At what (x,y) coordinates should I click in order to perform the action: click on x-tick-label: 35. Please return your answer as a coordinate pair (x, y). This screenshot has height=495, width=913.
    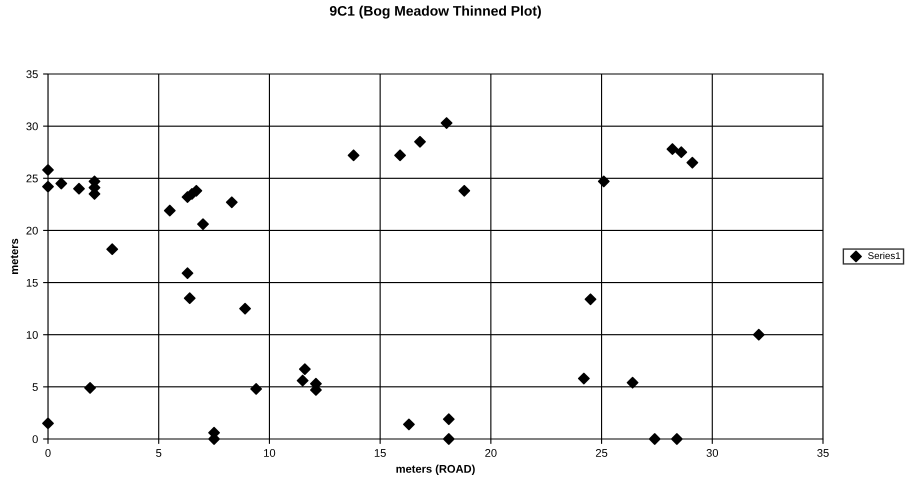
    Looking at the image, I should click on (823, 453).